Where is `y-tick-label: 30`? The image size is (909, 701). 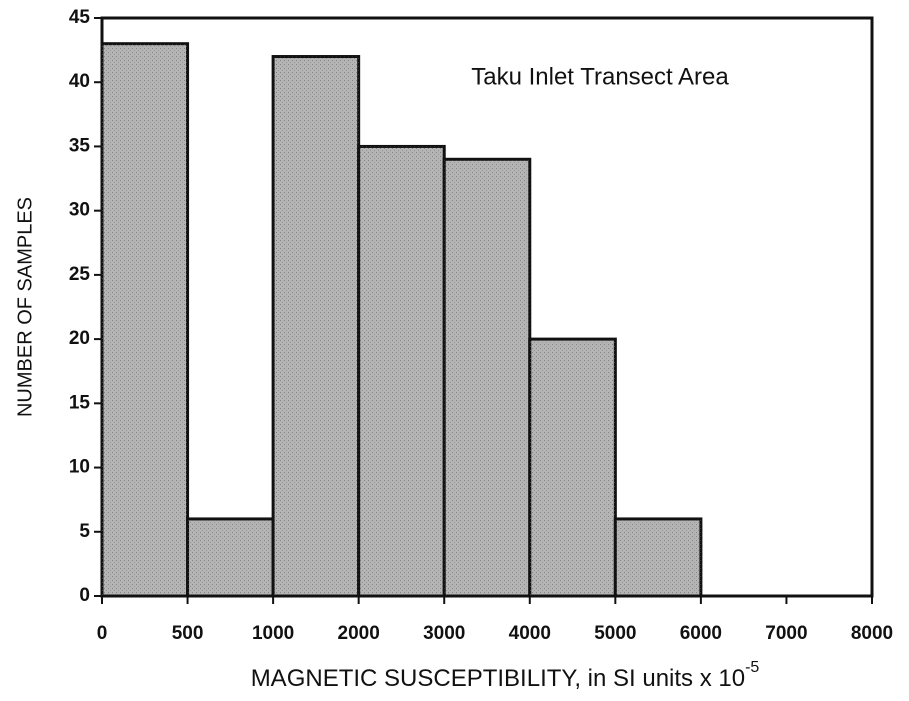
y-tick-label: 30 is located at coordinates (79, 210).